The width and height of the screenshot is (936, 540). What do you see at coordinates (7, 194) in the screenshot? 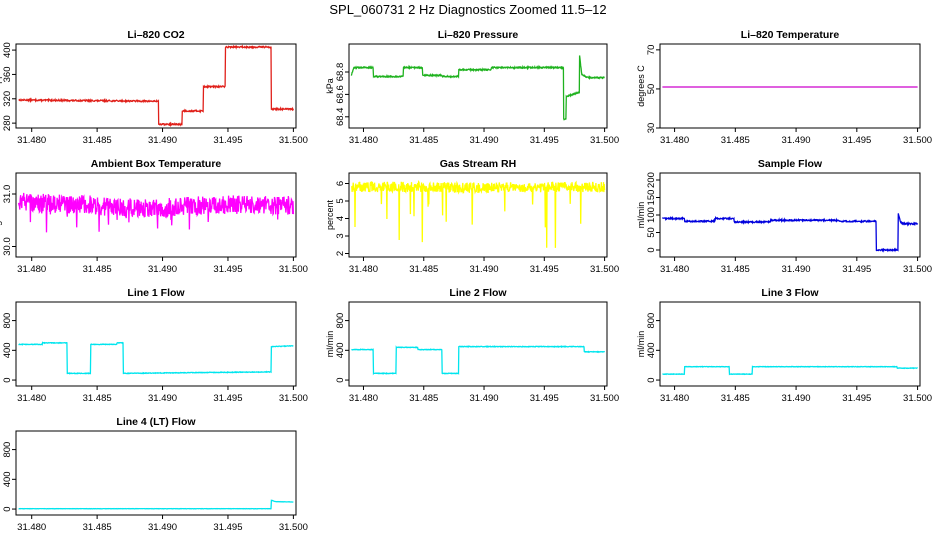
I see `y-tick-label: 31.0` at bounding box center [7, 194].